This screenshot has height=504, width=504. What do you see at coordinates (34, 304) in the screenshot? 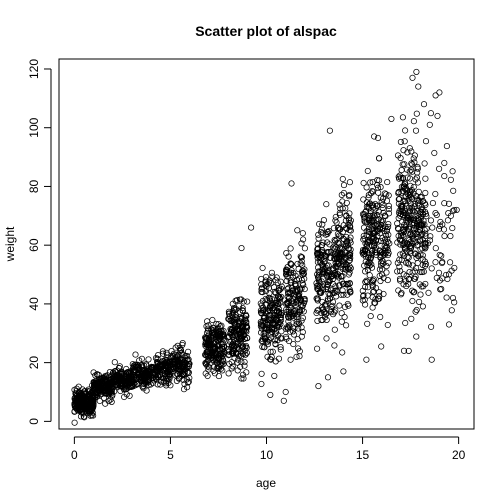
I see `y-tick-label: 40` at bounding box center [34, 304].